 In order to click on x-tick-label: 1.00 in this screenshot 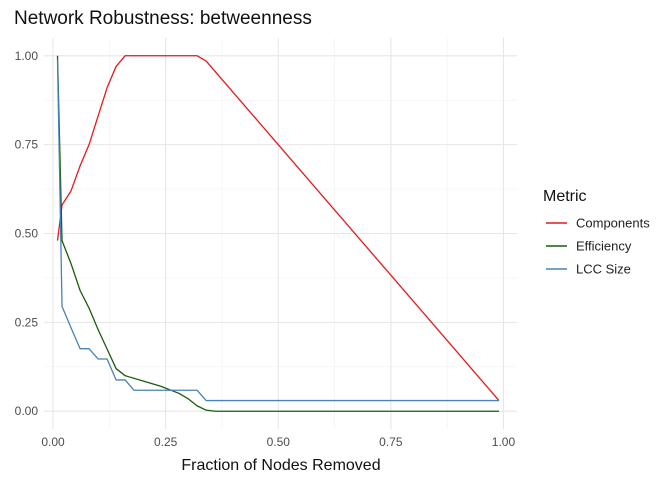, I will do `click(504, 442)`.